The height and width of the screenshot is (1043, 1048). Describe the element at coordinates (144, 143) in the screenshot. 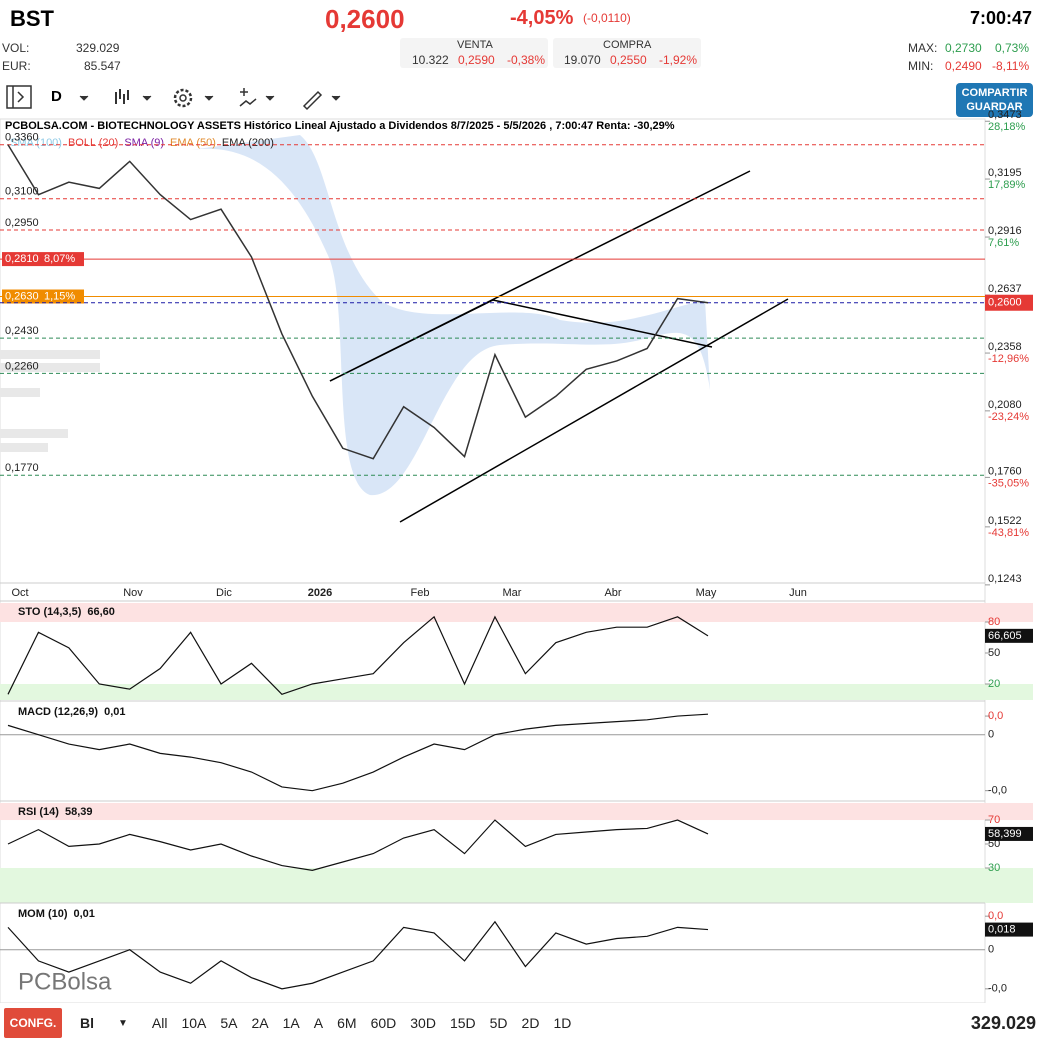

I see `legend-entry: SMA (9)` at that location.